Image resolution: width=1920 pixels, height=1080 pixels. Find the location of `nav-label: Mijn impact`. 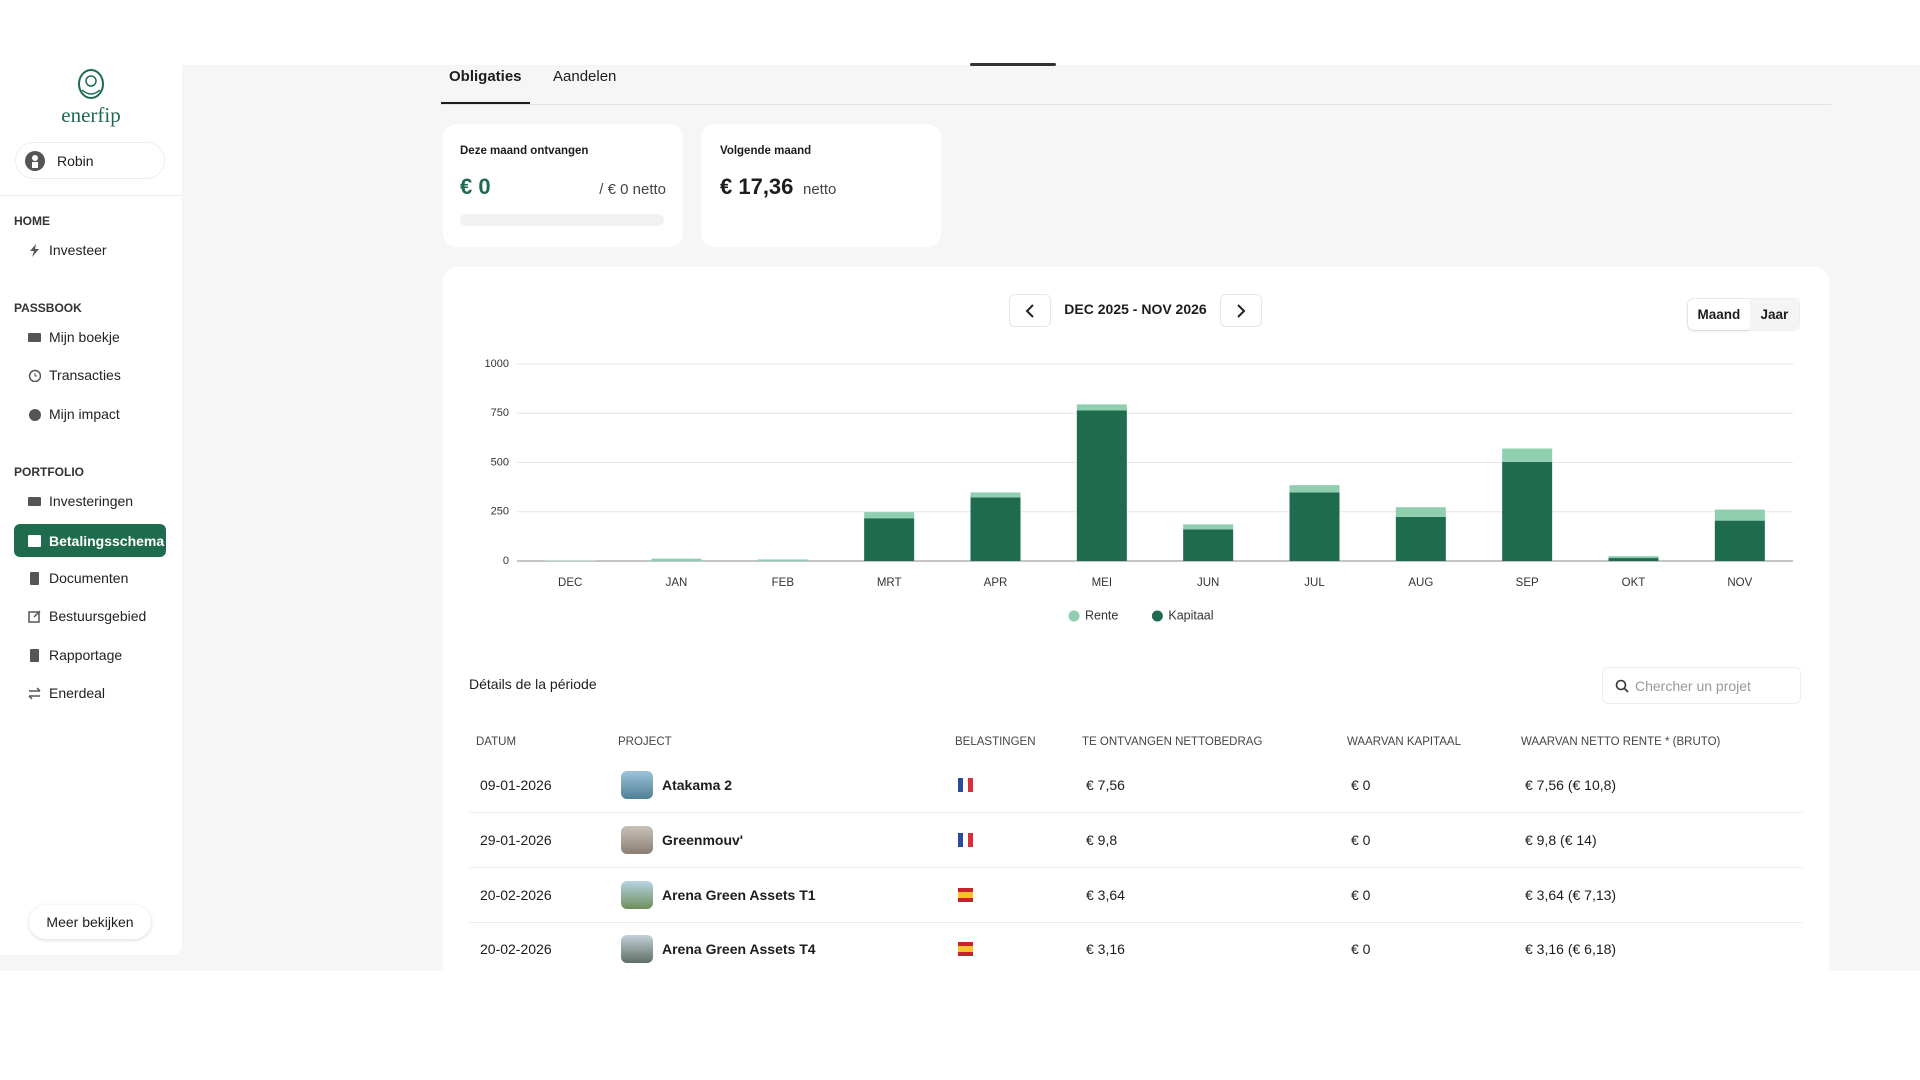

nav-label: Mijn impact is located at coordinates (84, 414).